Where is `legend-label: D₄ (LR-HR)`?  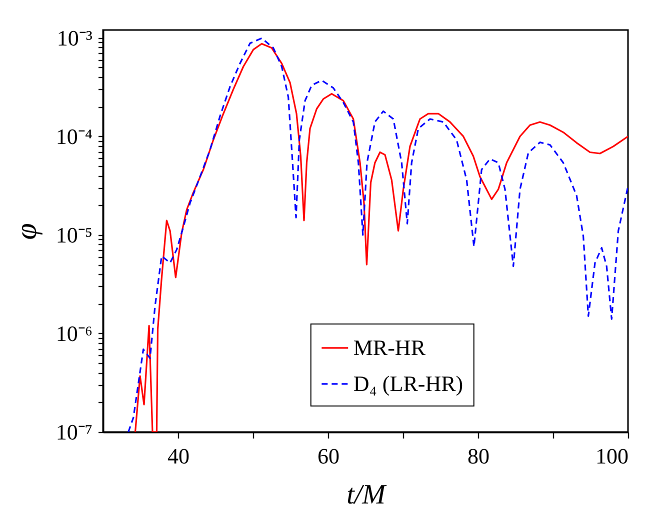
legend-label: D₄ (LR-HR) is located at coordinates (408, 383).